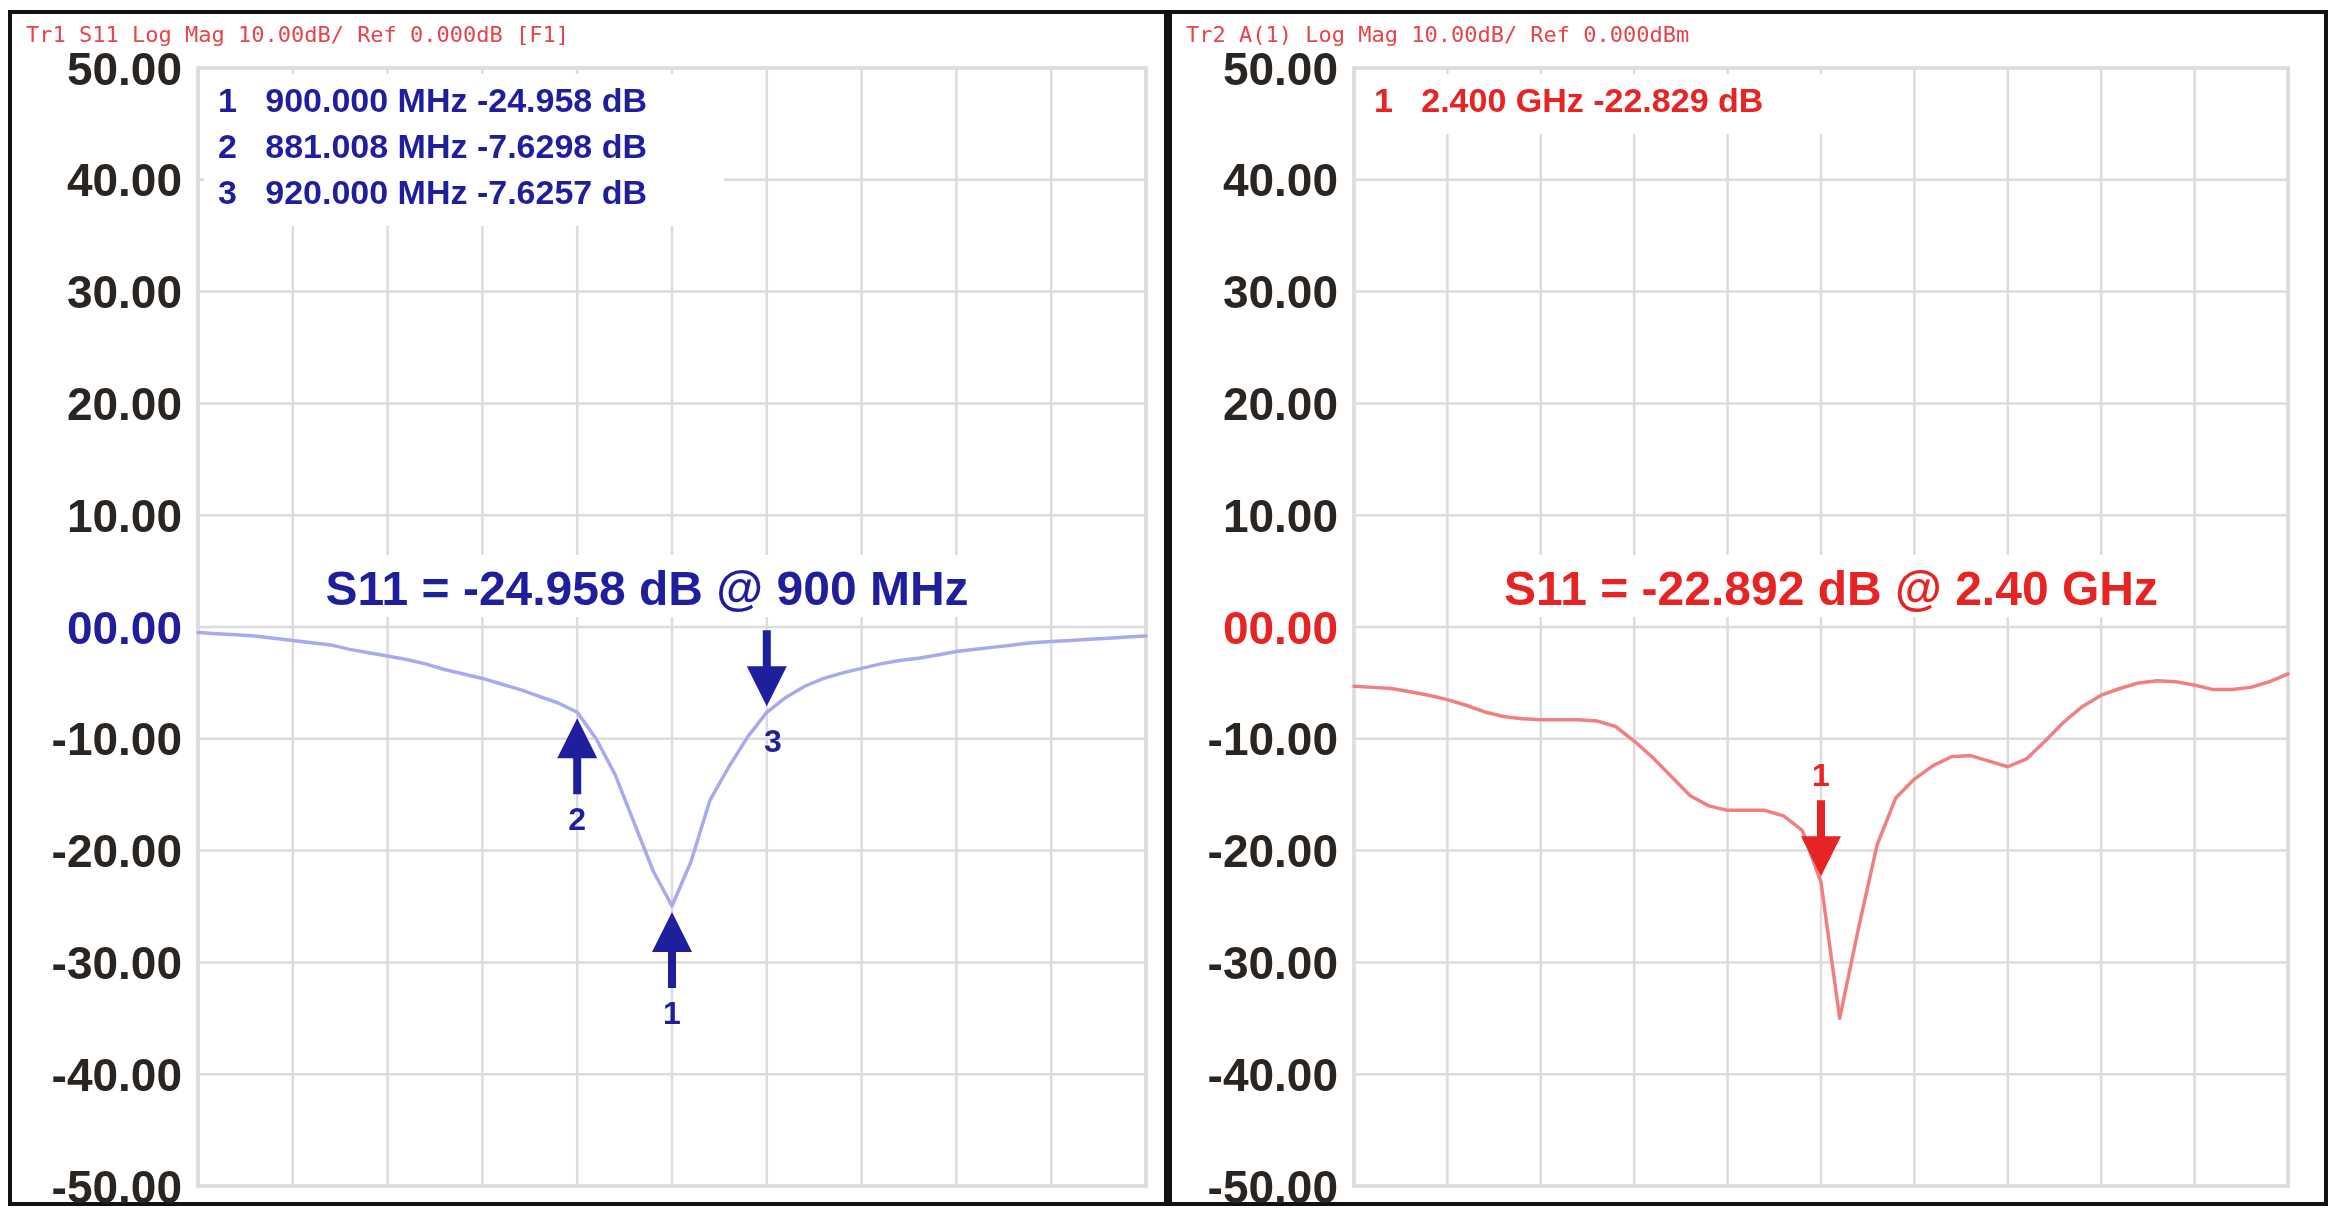 Image resolution: width=2336 pixels, height=1220 pixels. I want to click on chart-subtitle: Tr2 A(1) Log Mag 10.00dB/ Ref 0.000dBm, so click(1438, 34).